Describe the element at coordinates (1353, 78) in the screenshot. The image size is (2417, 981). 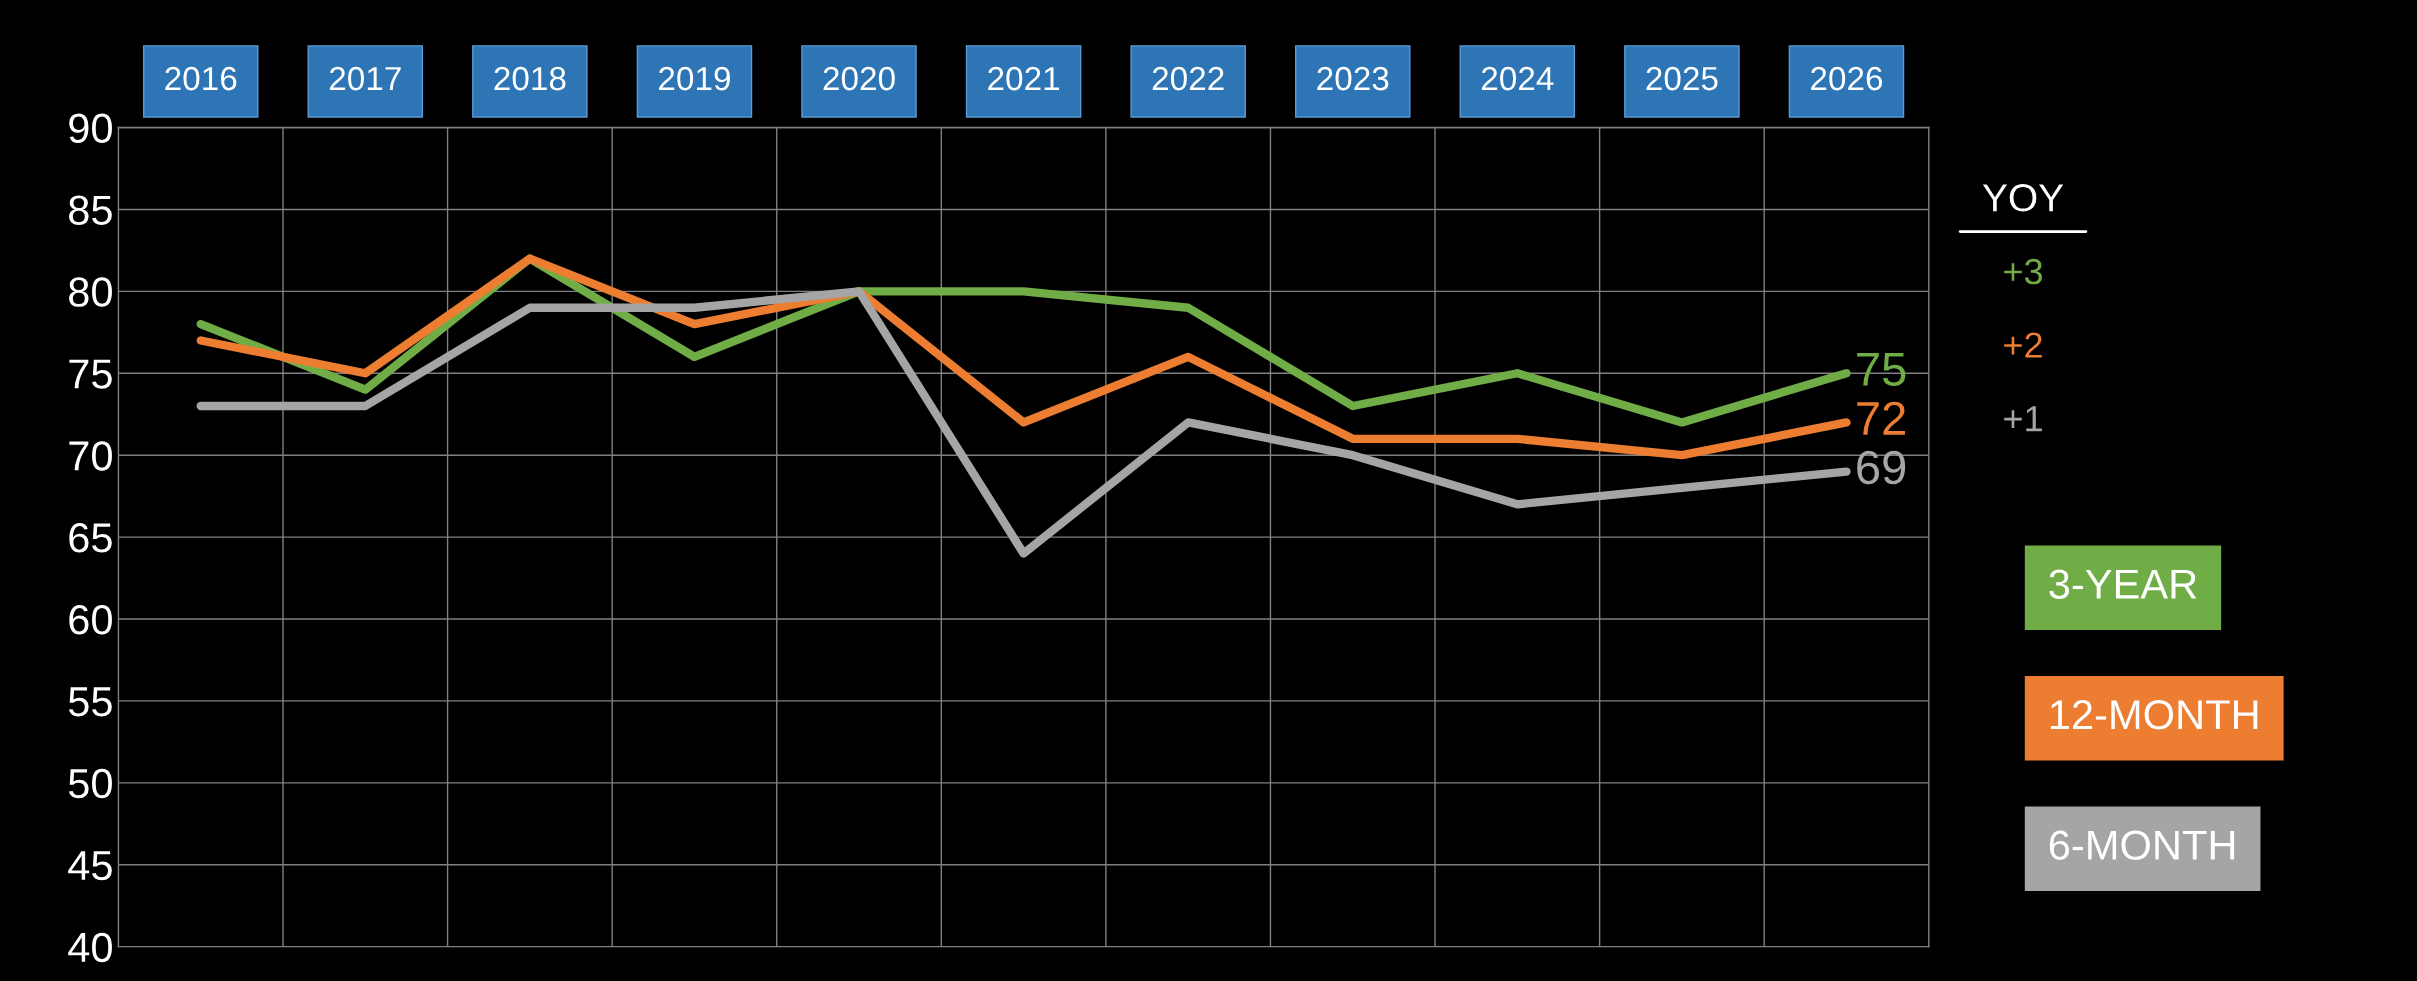
I see `x-tick-label: 2023` at that location.